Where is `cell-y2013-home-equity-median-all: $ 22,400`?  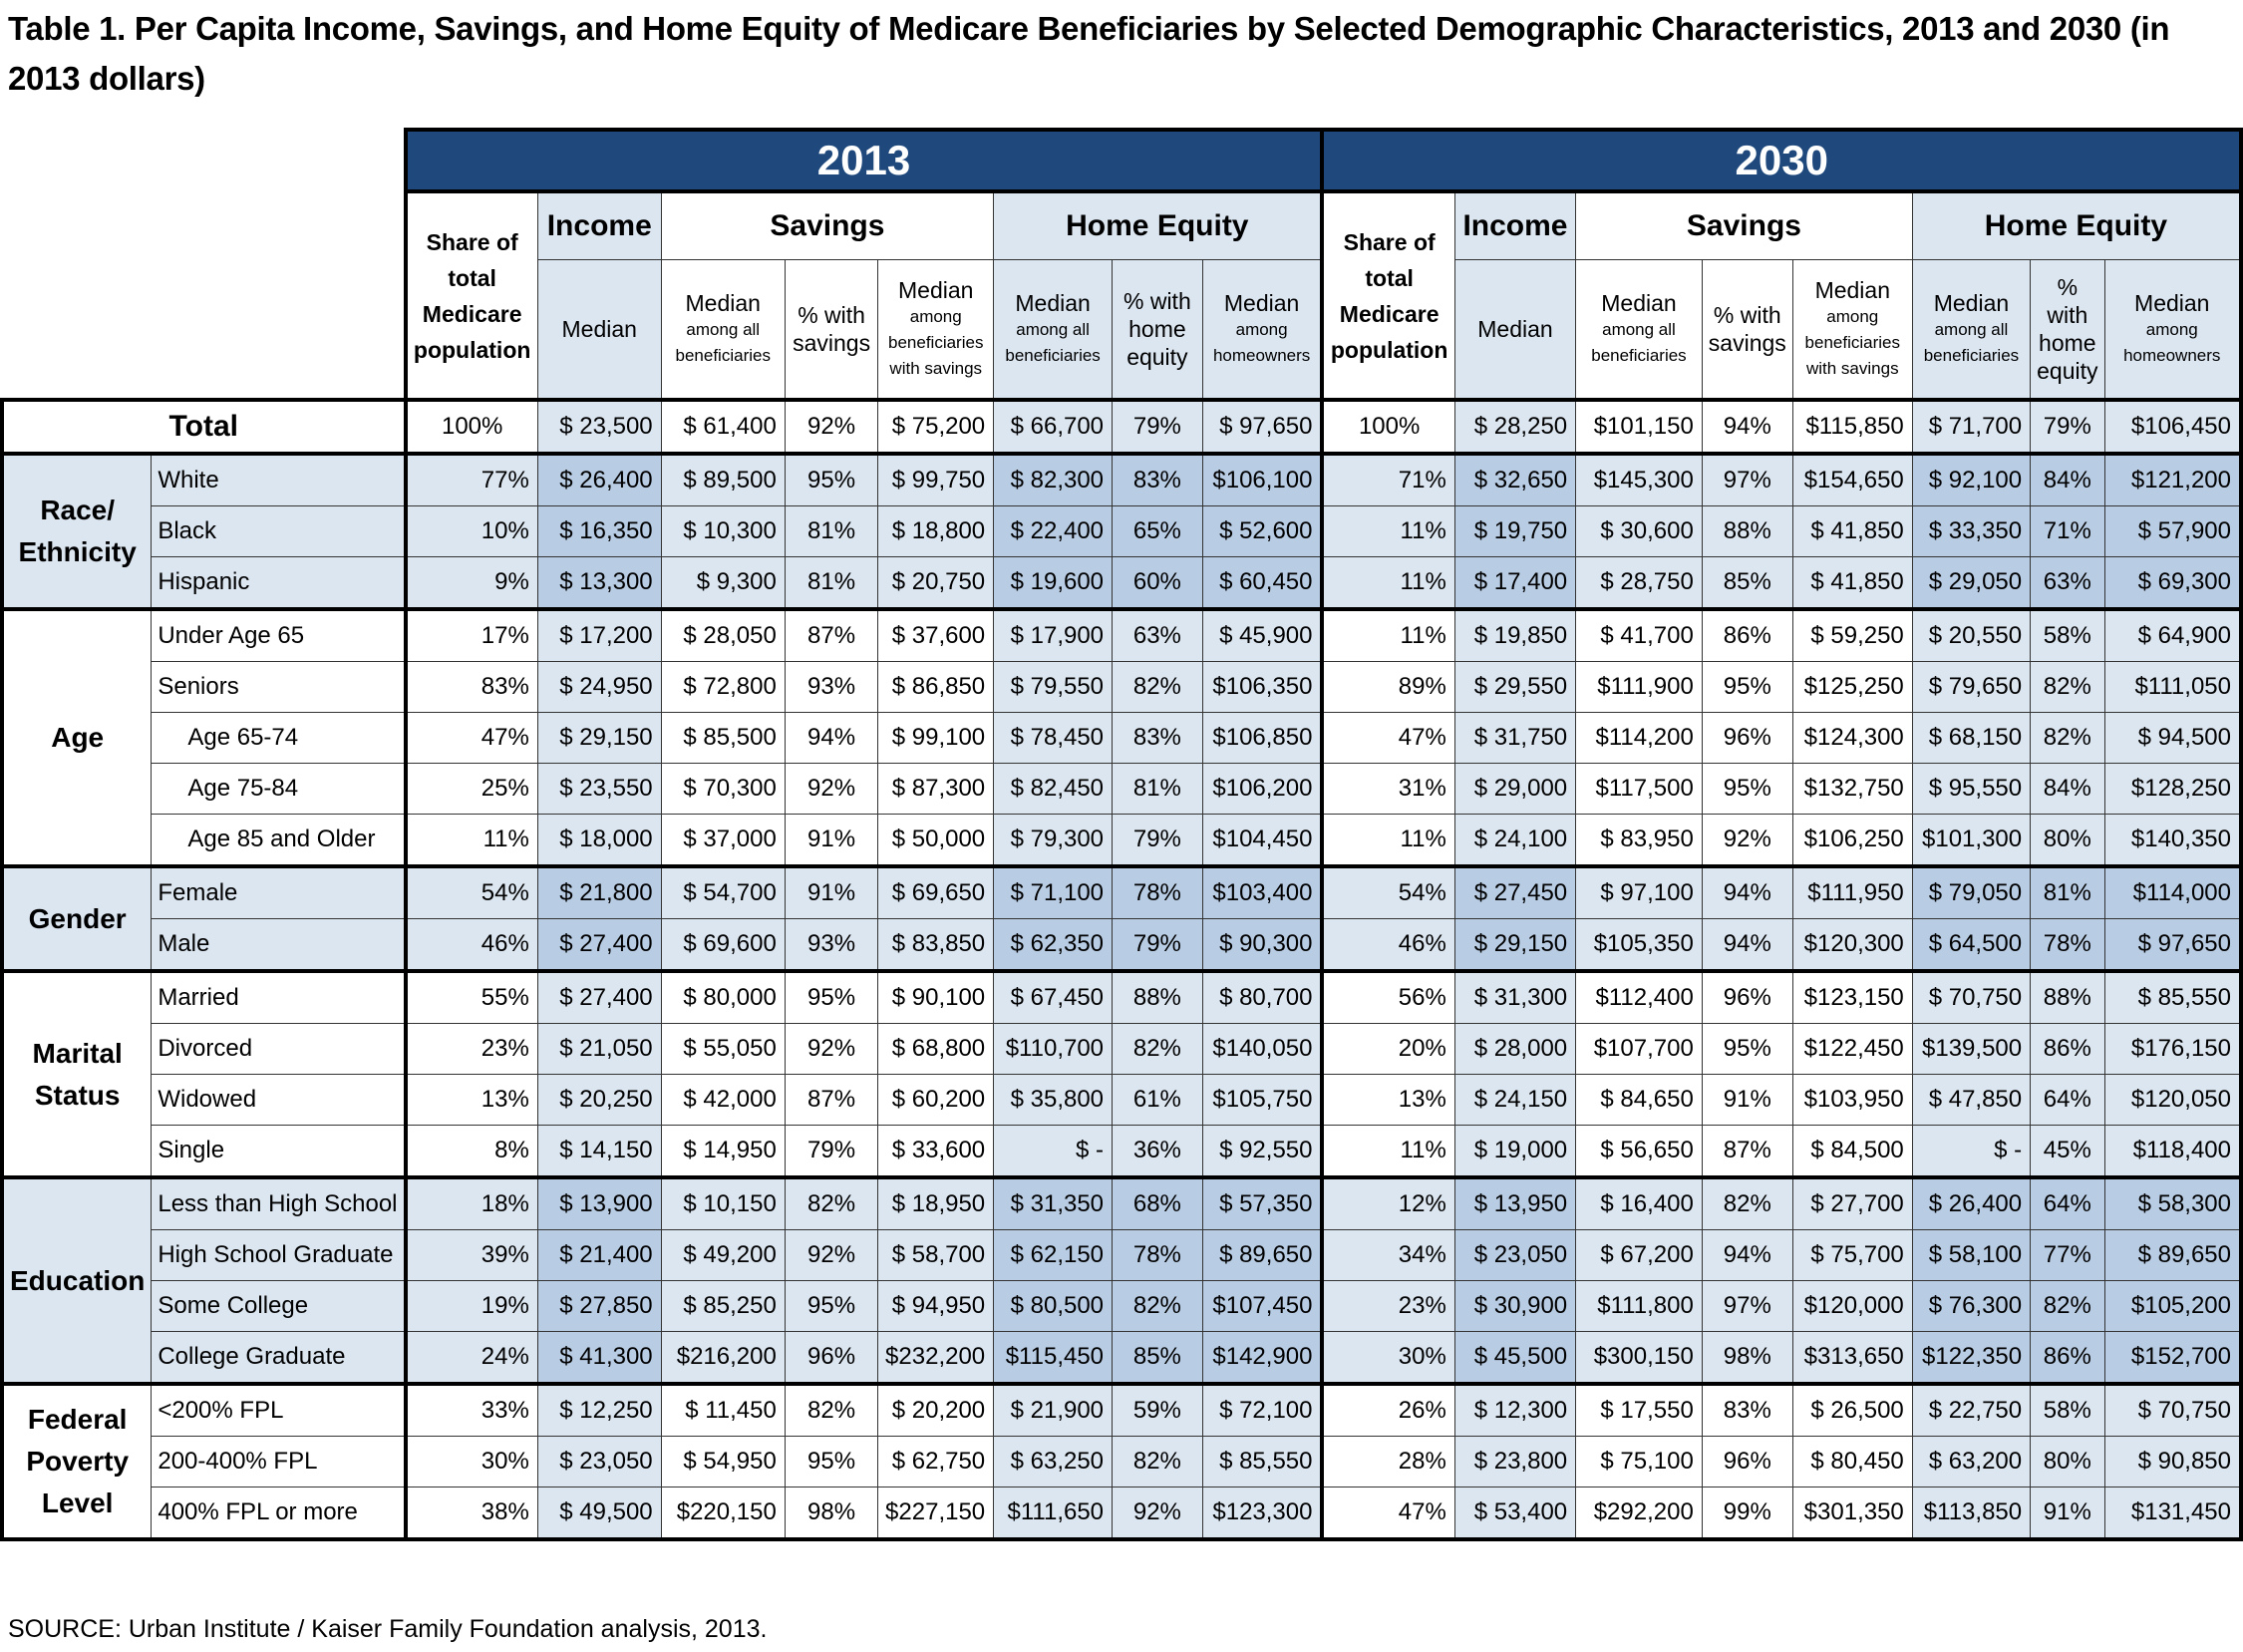
cell-y2013-home-equity-median-all: $ 22,400 is located at coordinates (1053, 531).